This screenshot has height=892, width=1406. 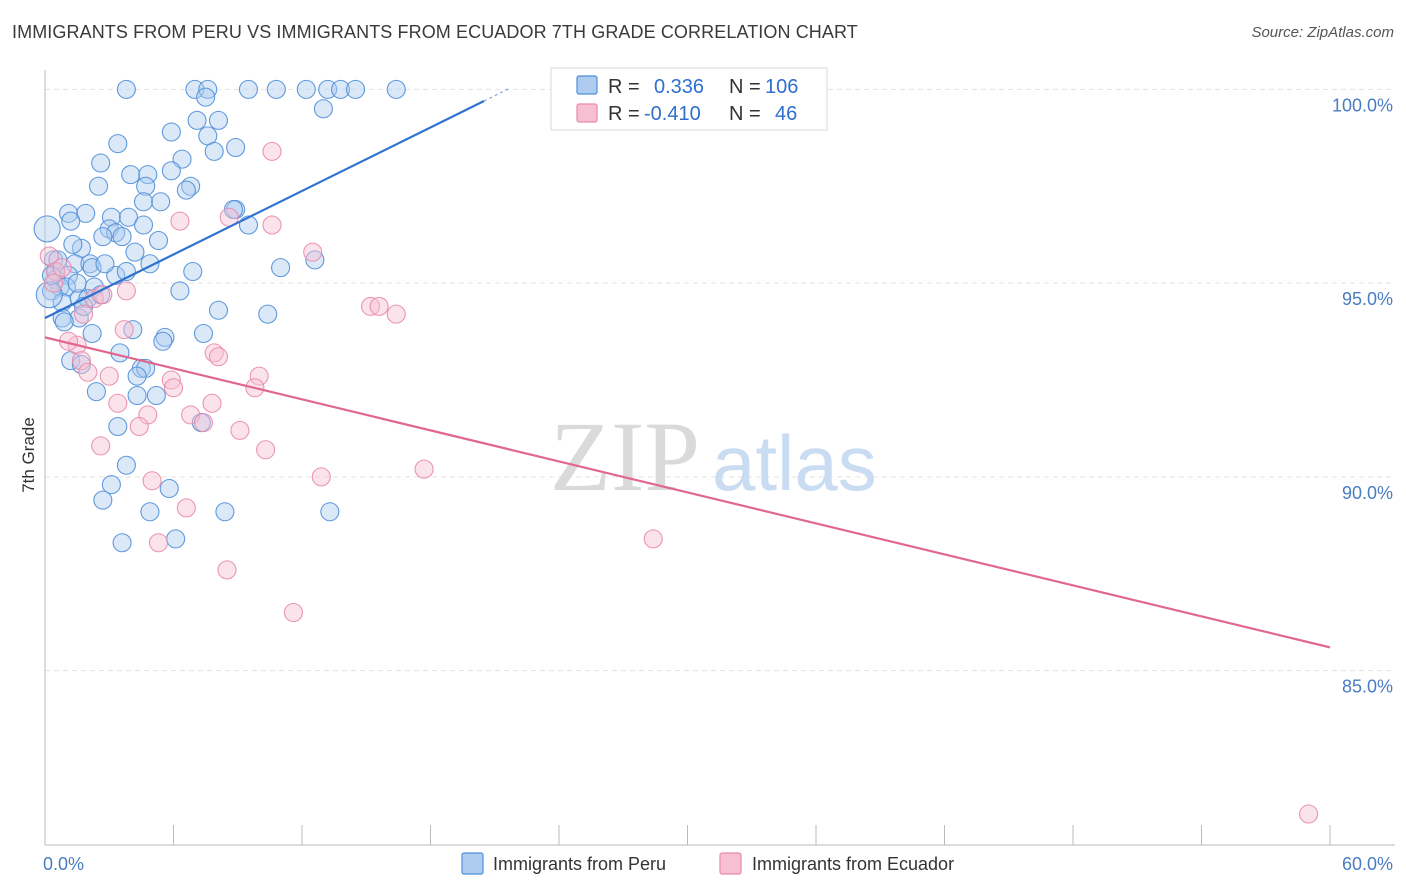 I want to click on legend-peru-n-label: N =, so click(x=745, y=87).